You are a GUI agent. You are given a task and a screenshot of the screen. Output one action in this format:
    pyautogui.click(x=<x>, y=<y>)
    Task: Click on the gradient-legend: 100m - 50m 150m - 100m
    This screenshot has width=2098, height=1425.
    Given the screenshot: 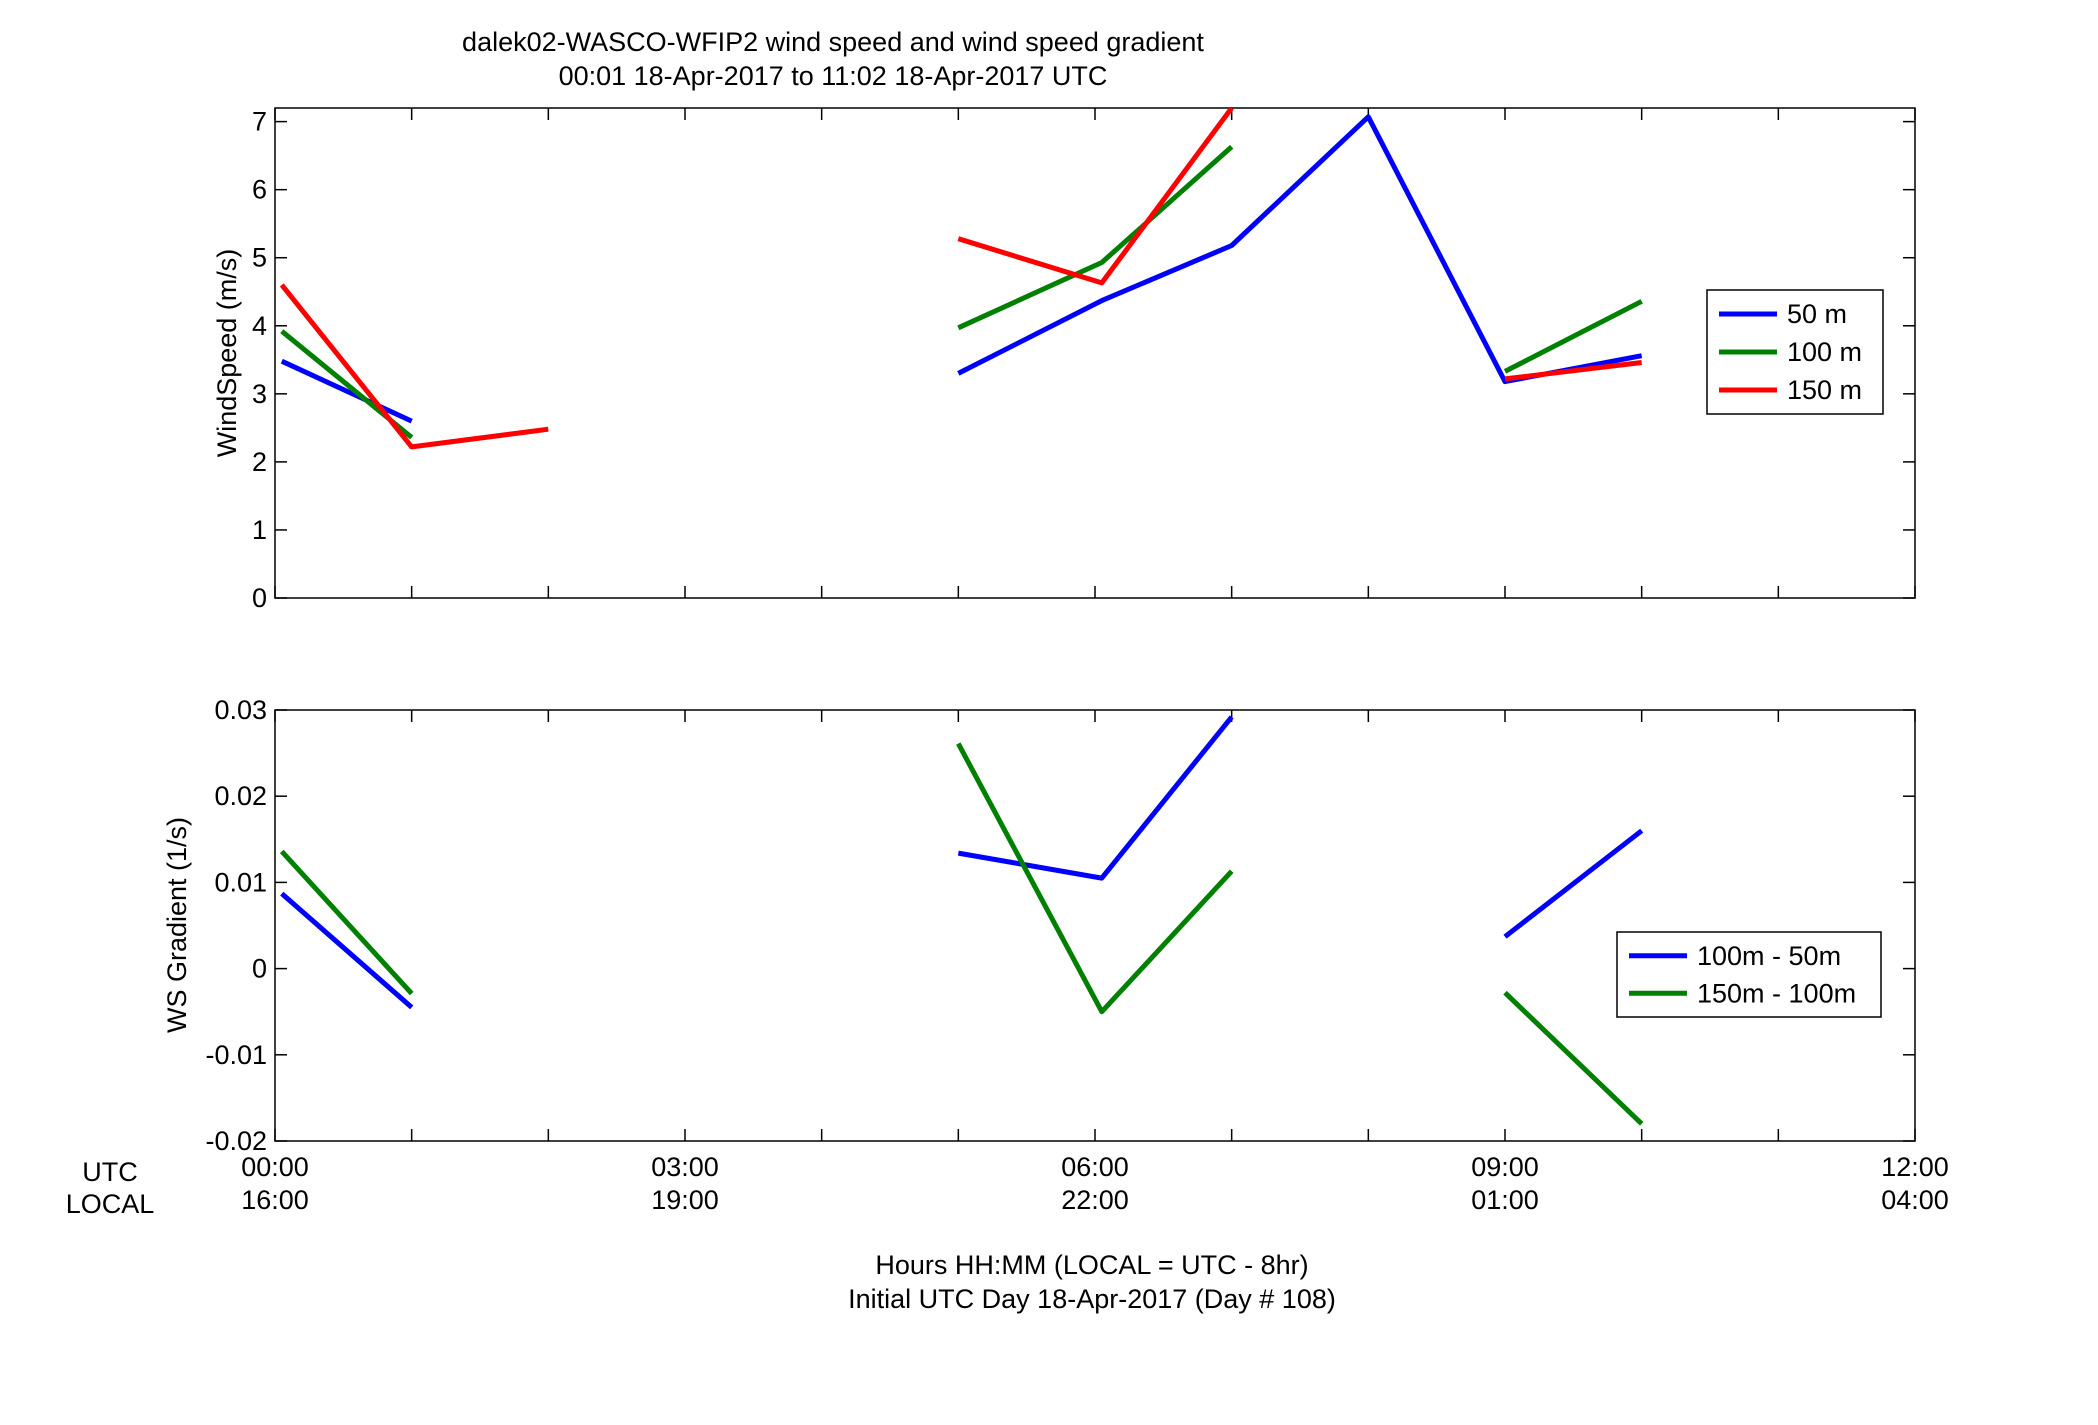 What is the action you would take?
    pyautogui.click(x=1749, y=974)
    